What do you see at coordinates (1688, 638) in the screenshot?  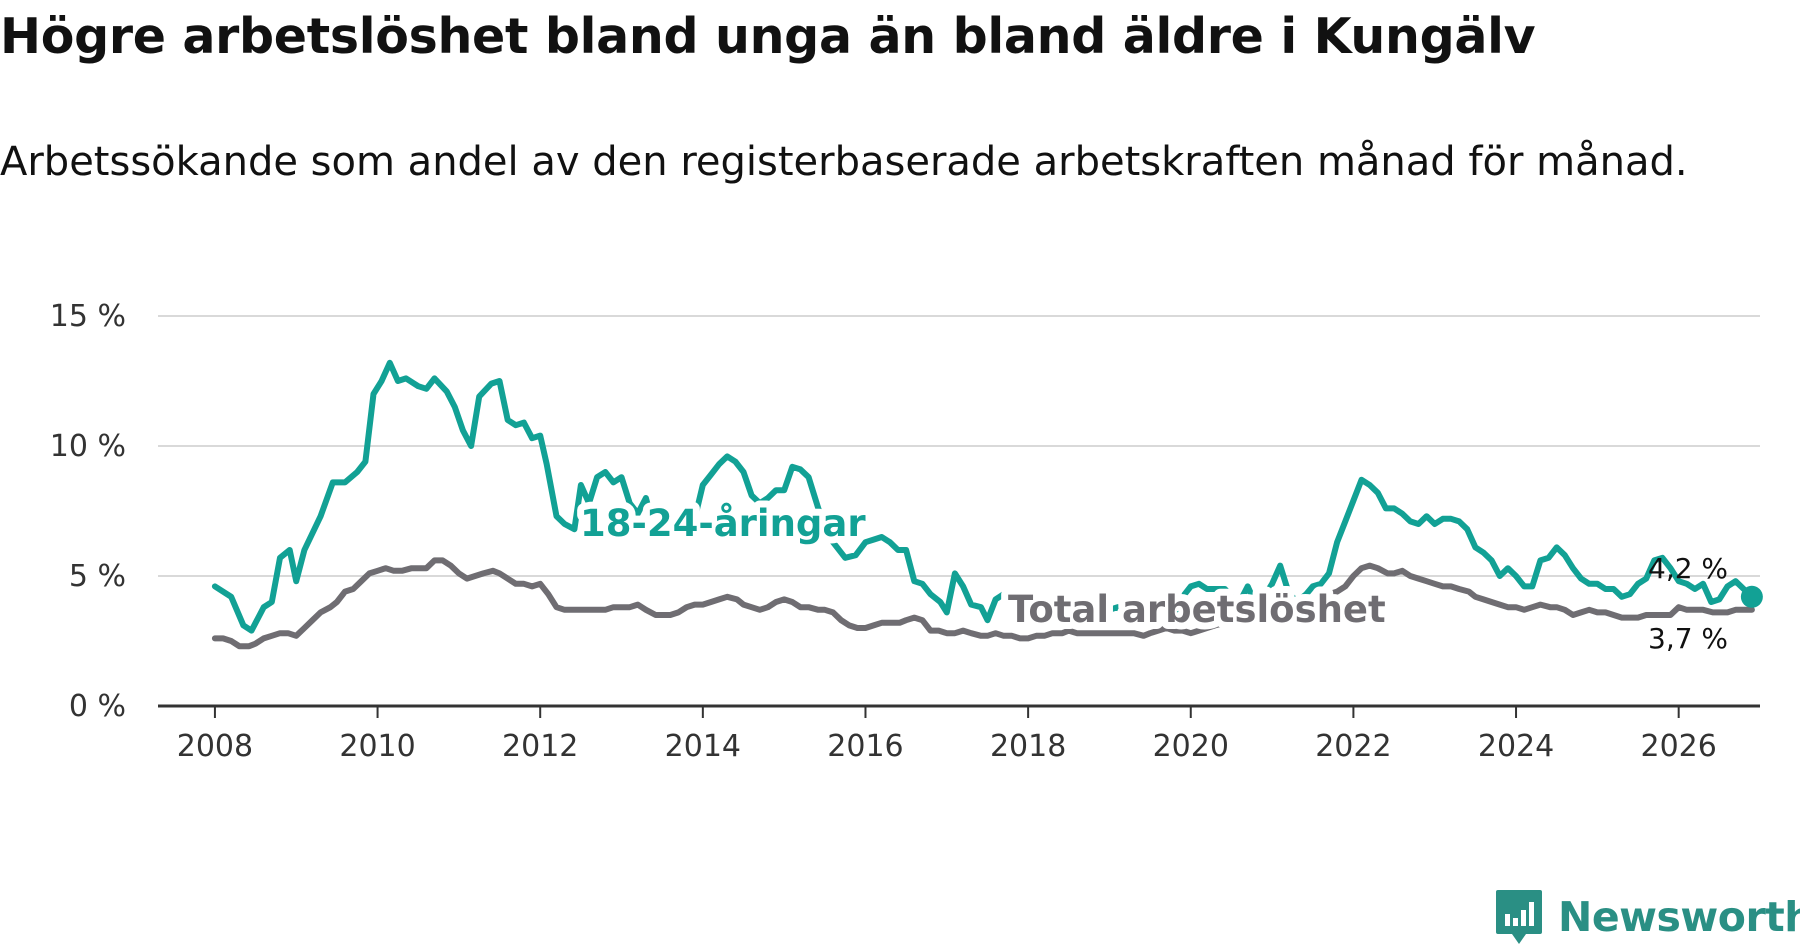 I see `end-label-total: 3,7 %` at bounding box center [1688, 638].